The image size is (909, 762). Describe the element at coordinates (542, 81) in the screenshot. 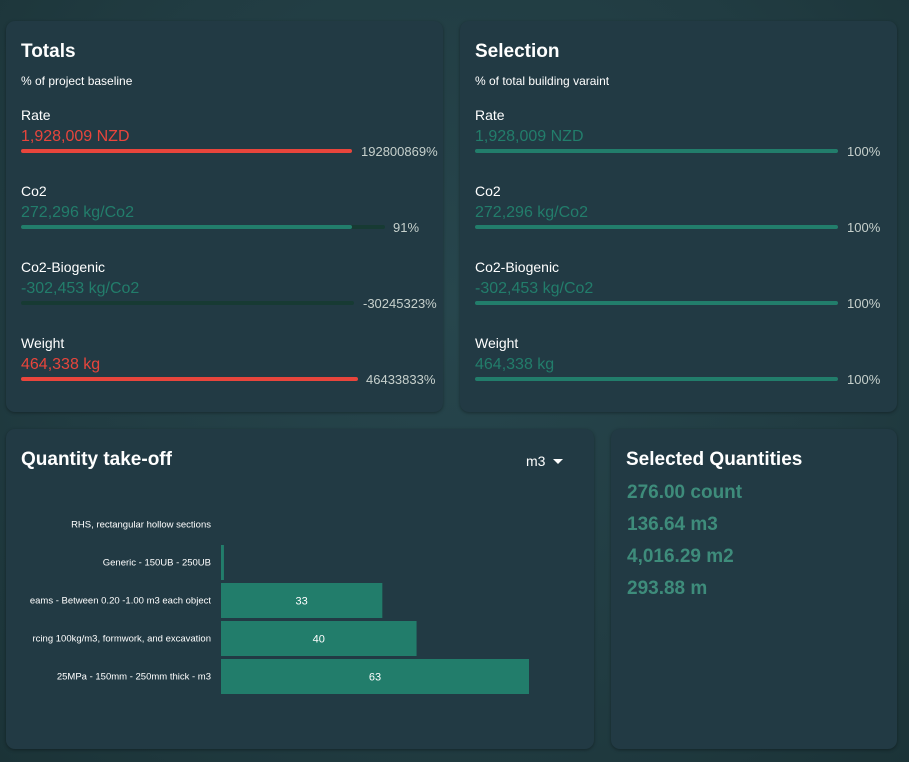

I see `selection-subtitle: % of total building varaint` at that location.